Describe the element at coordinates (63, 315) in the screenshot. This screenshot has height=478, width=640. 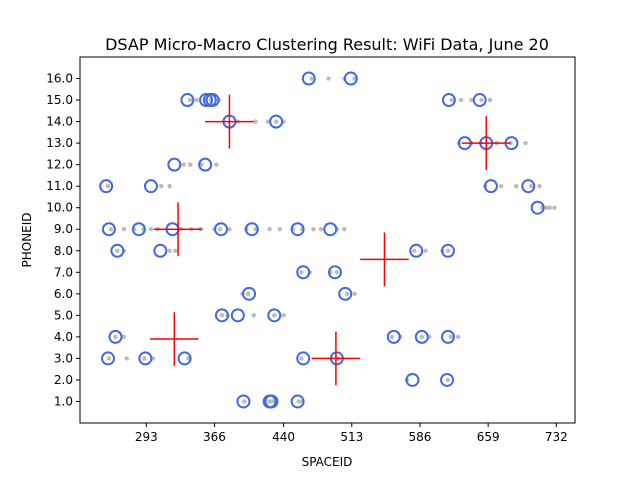
I see `y-tick-label: 5.0` at that location.